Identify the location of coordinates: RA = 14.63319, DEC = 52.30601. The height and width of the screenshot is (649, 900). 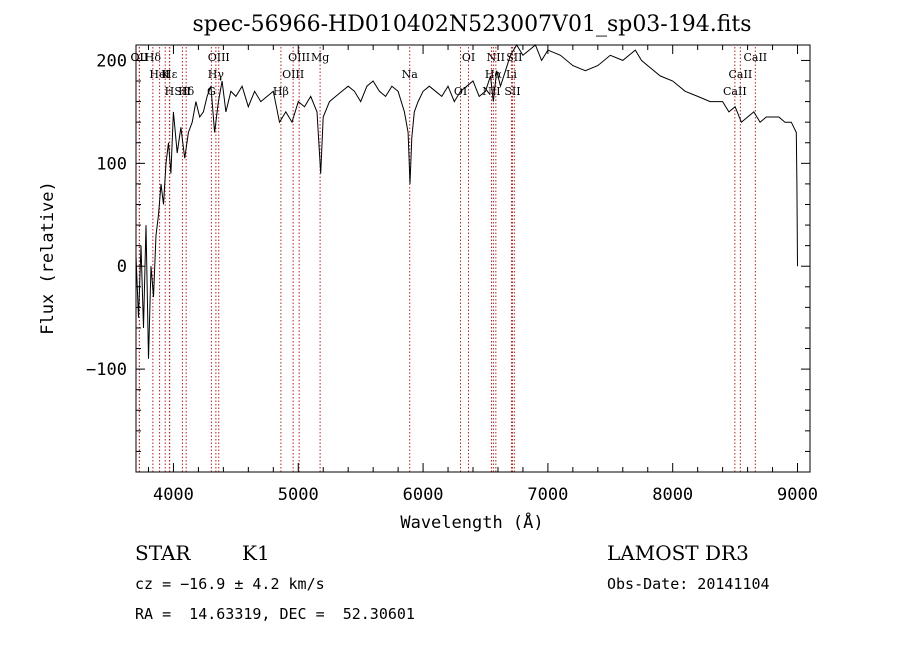
(275, 614).